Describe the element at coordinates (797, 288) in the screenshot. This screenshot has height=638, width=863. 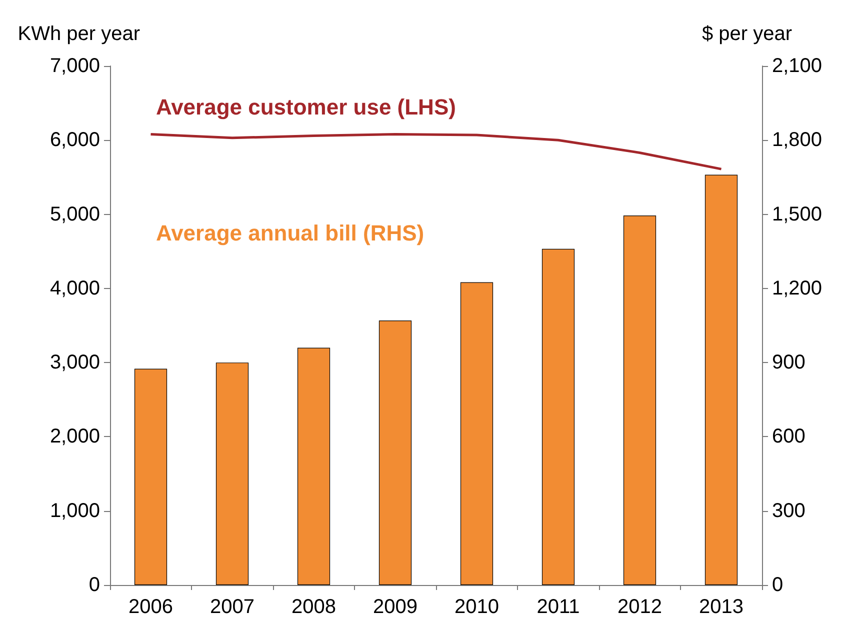
I see `y2-tick-label: 1,200` at that location.